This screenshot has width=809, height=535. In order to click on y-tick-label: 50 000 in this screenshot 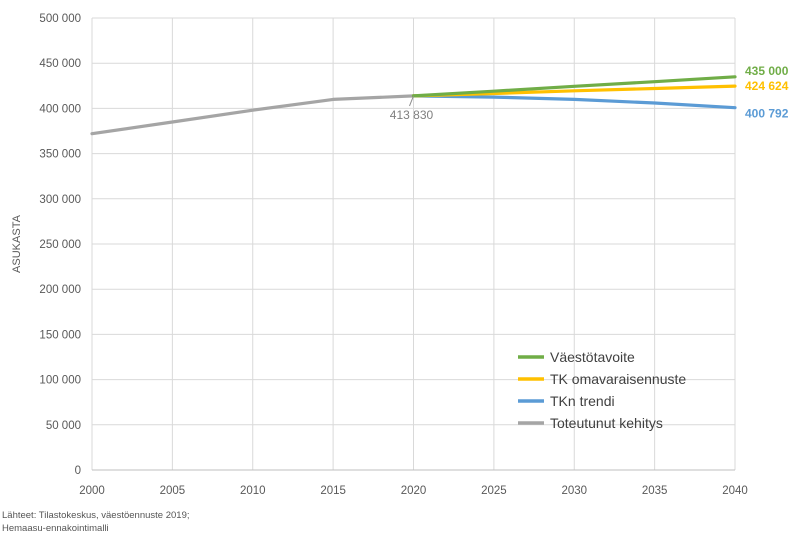, I will do `click(63, 426)`.